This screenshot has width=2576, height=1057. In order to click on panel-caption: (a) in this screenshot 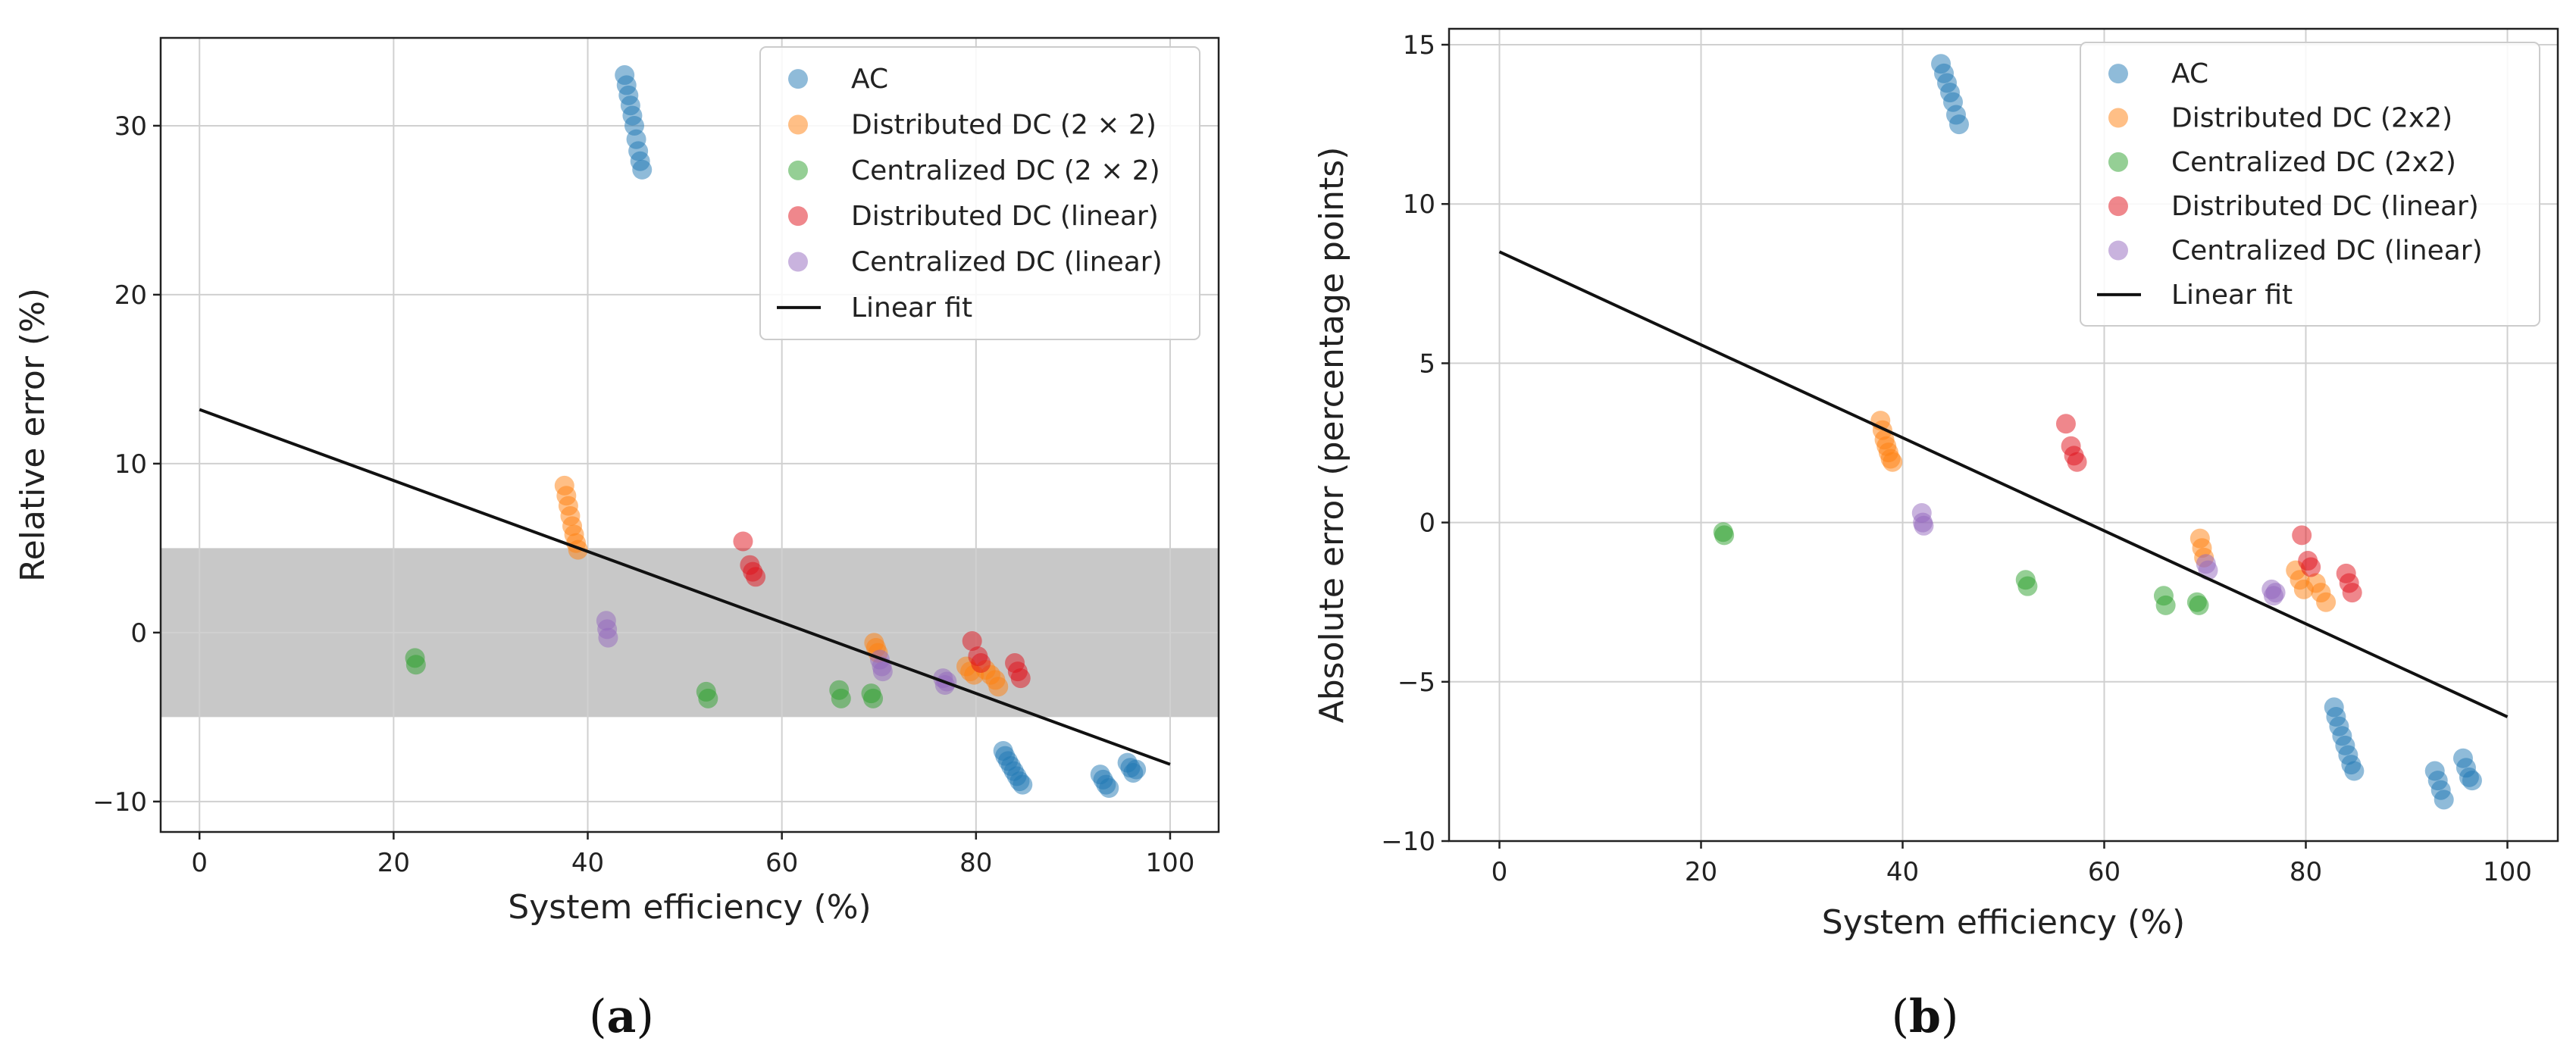, I will do `click(622, 1017)`.